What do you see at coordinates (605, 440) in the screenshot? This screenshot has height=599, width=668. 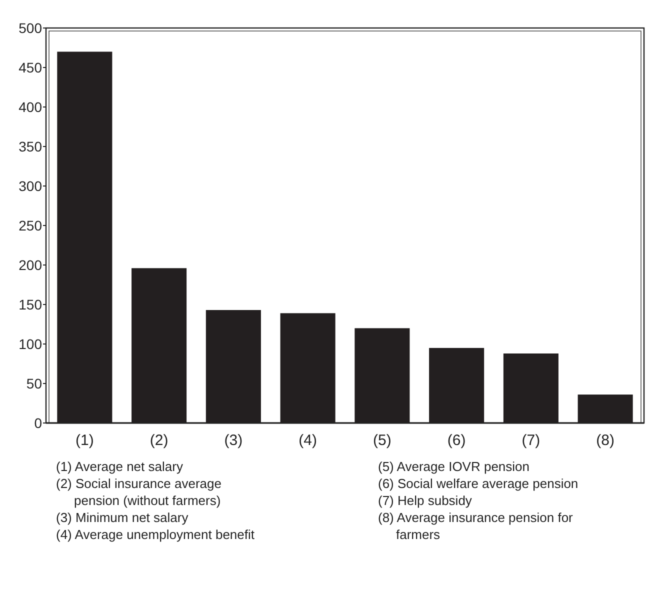 I see `x-tick-label: (8)` at bounding box center [605, 440].